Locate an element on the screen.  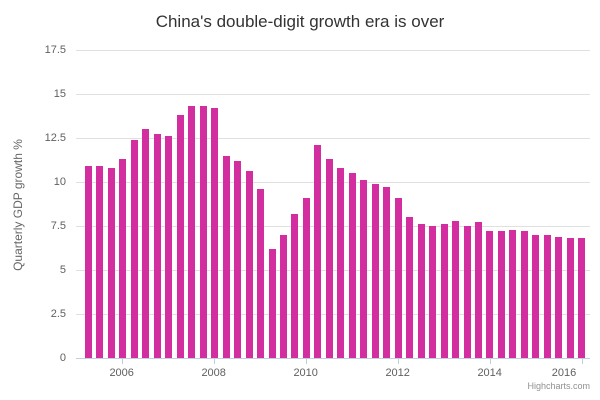
y-axis-label: 12.5 is located at coordinates (55, 138).